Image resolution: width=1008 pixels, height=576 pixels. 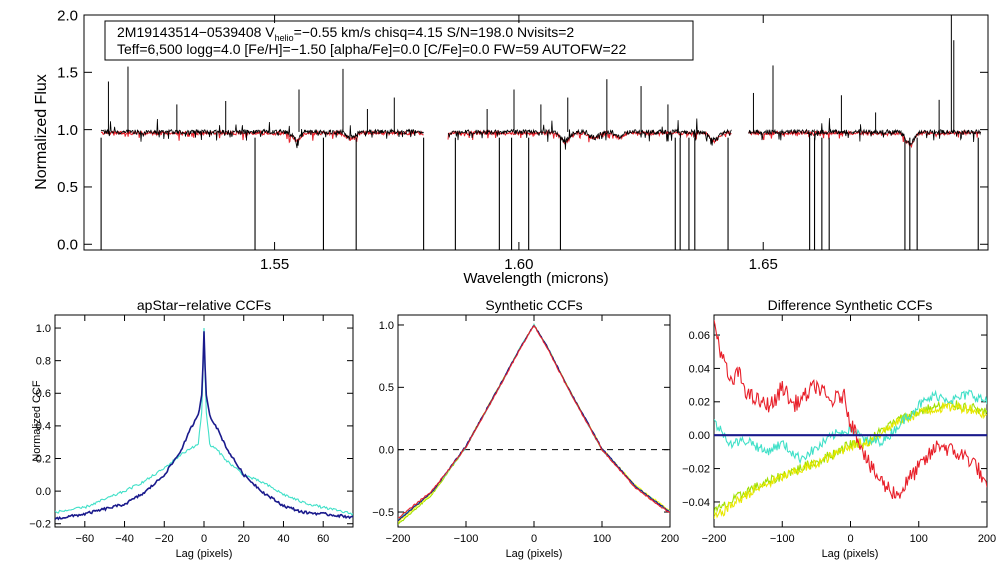 I want to click on synthetic-xlabel: Lag (pixels), so click(x=534, y=554).